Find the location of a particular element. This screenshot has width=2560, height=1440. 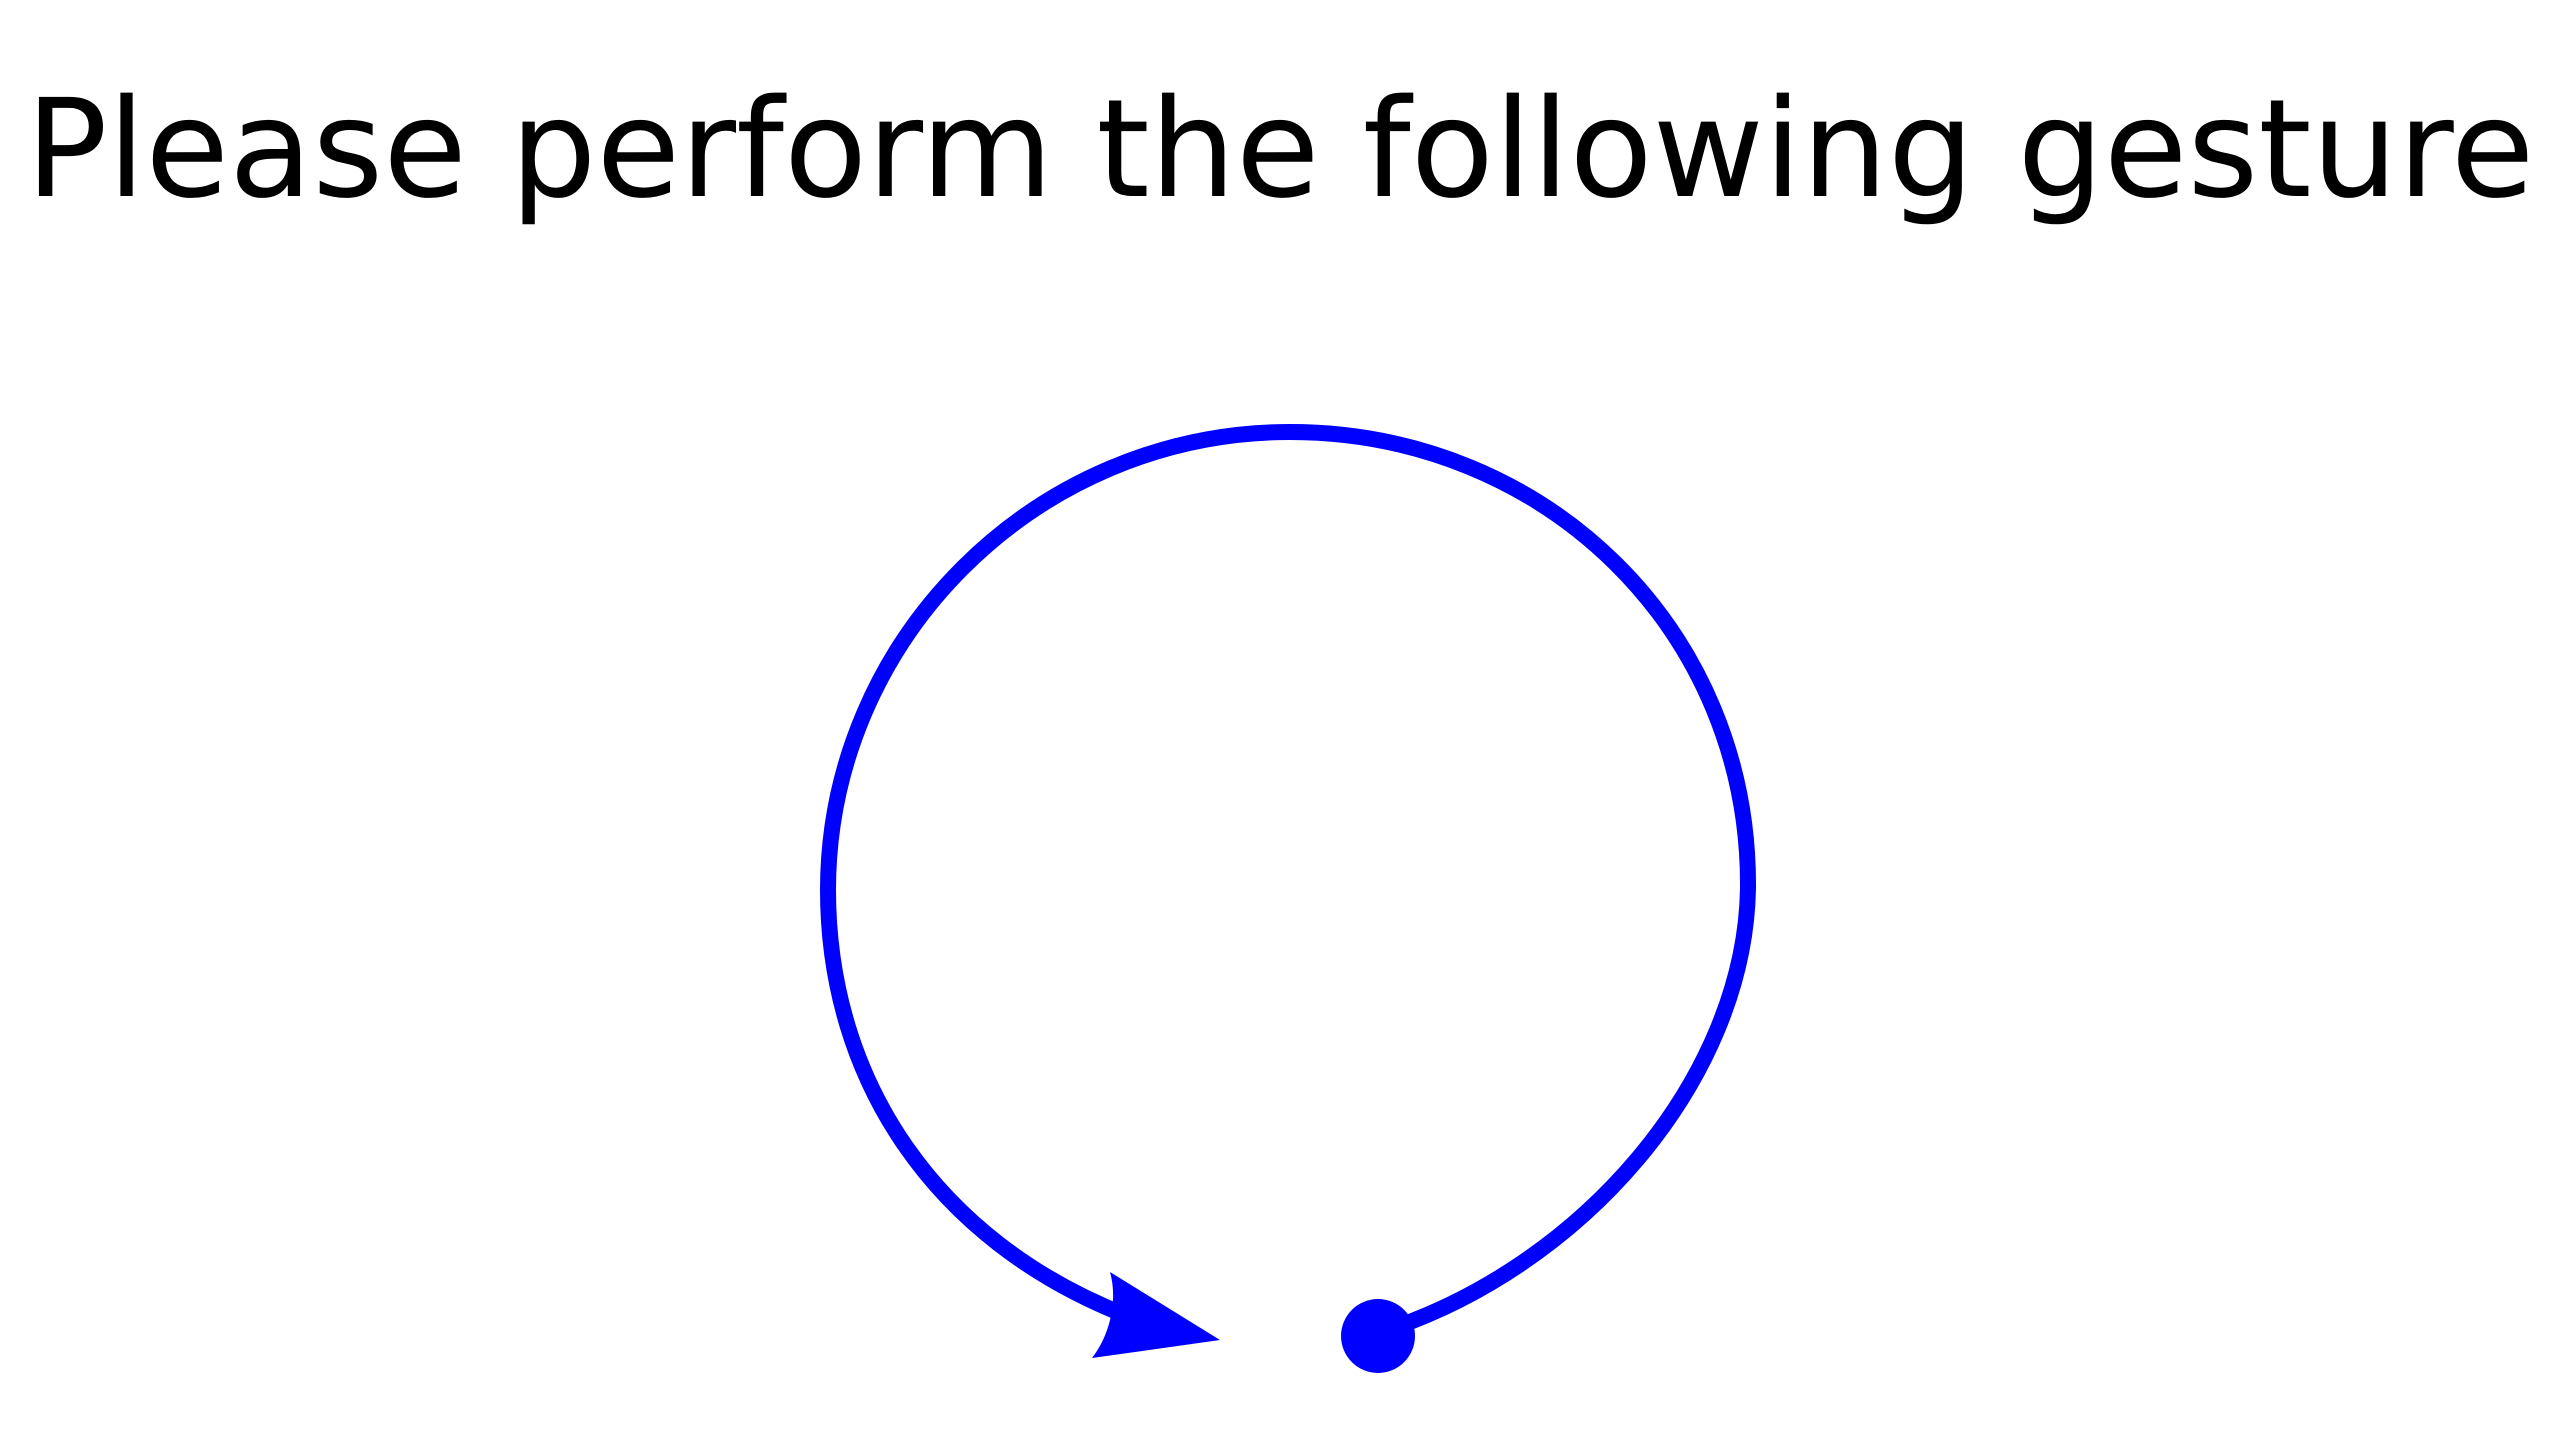

instruction-text: Please perform the following gesture is located at coordinates (1280, 150).